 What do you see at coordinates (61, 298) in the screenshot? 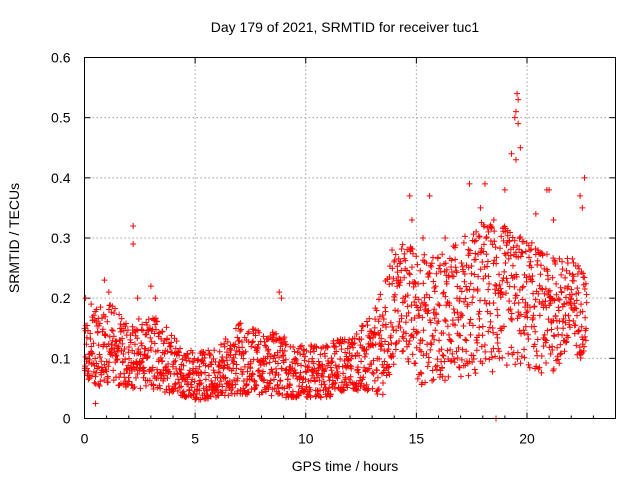
I see `y-tick-label: 0.2` at bounding box center [61, 298].